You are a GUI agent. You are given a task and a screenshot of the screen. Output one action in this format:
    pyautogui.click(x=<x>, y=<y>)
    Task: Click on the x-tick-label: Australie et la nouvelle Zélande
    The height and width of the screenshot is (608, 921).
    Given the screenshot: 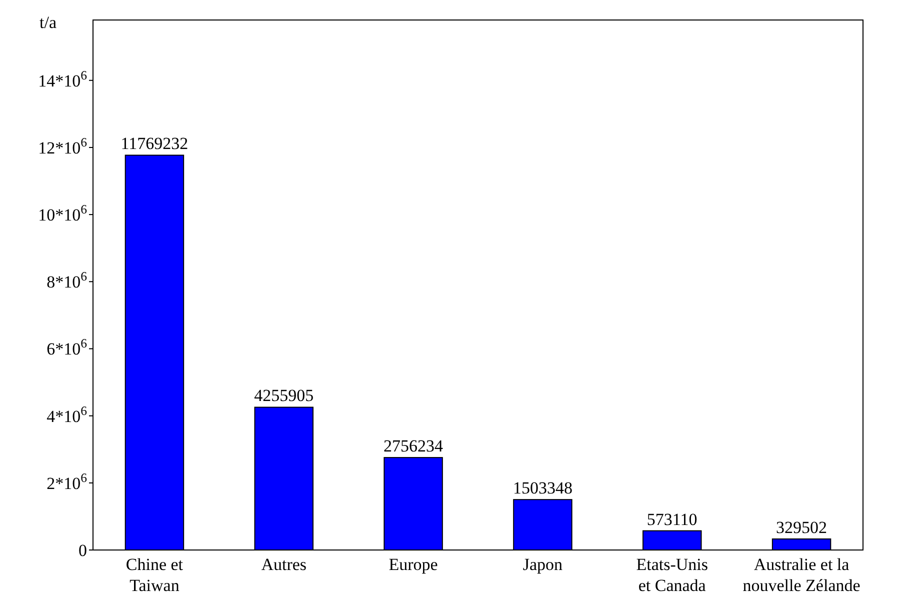 What is the action you would take?
    pyautogui.click(x=801, y=575)
    